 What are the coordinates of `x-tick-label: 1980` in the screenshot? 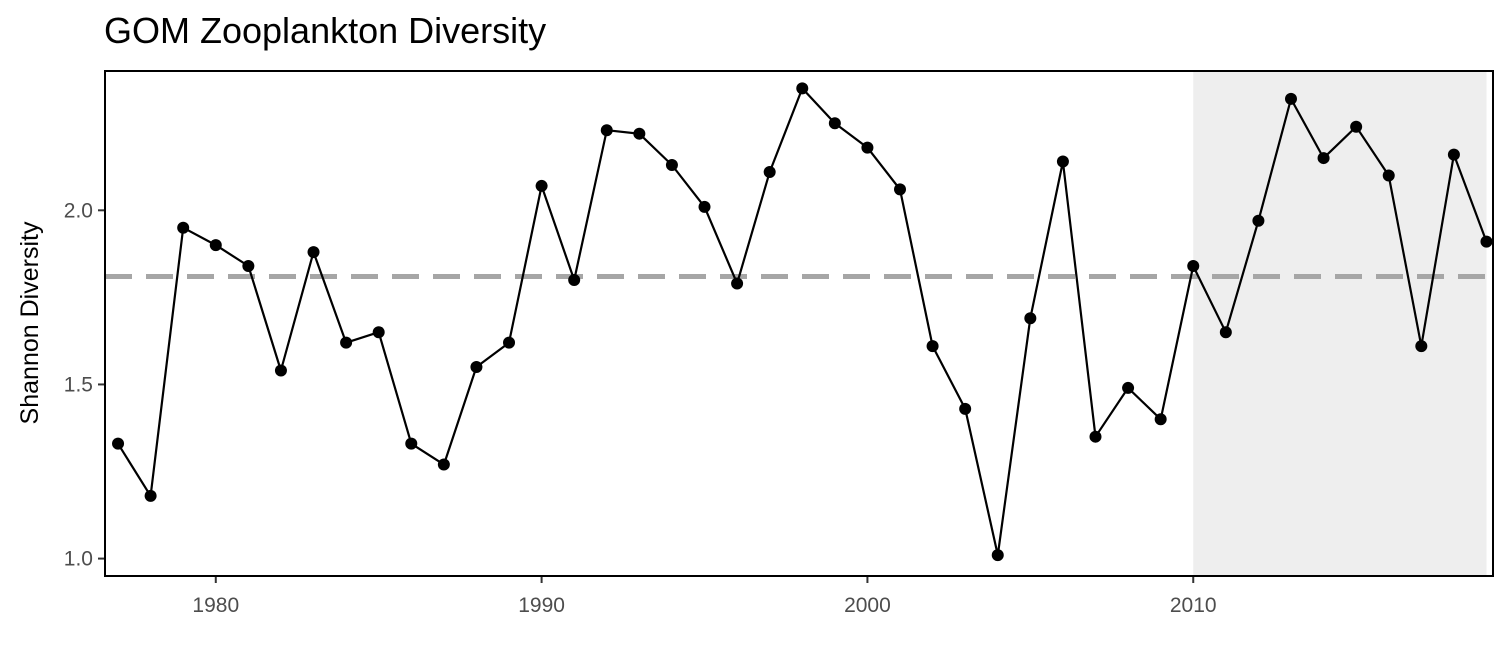 It's located at (215, 605).